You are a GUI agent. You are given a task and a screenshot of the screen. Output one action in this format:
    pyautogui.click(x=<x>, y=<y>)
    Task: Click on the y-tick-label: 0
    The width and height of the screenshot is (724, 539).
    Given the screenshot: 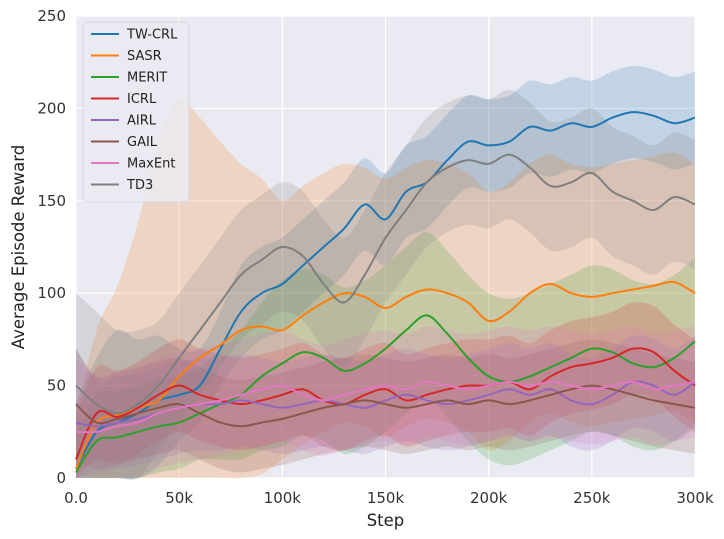 What is the action you would take?
    pyautogui.click(x=61, y=478)
    